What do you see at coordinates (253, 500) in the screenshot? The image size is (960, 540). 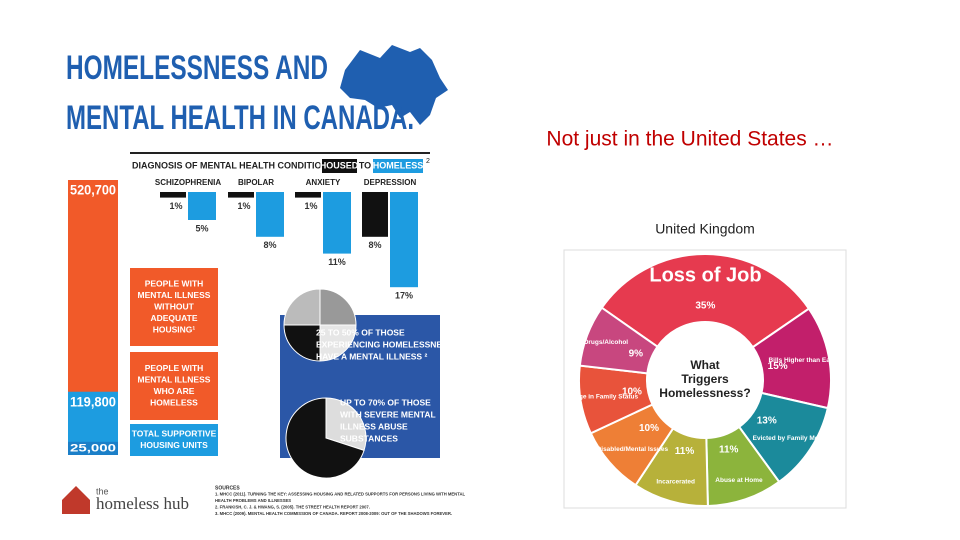 I see `source-line: HEALTH PROBLEMS AND ILLNESSES` at bounding box center [253, 500].